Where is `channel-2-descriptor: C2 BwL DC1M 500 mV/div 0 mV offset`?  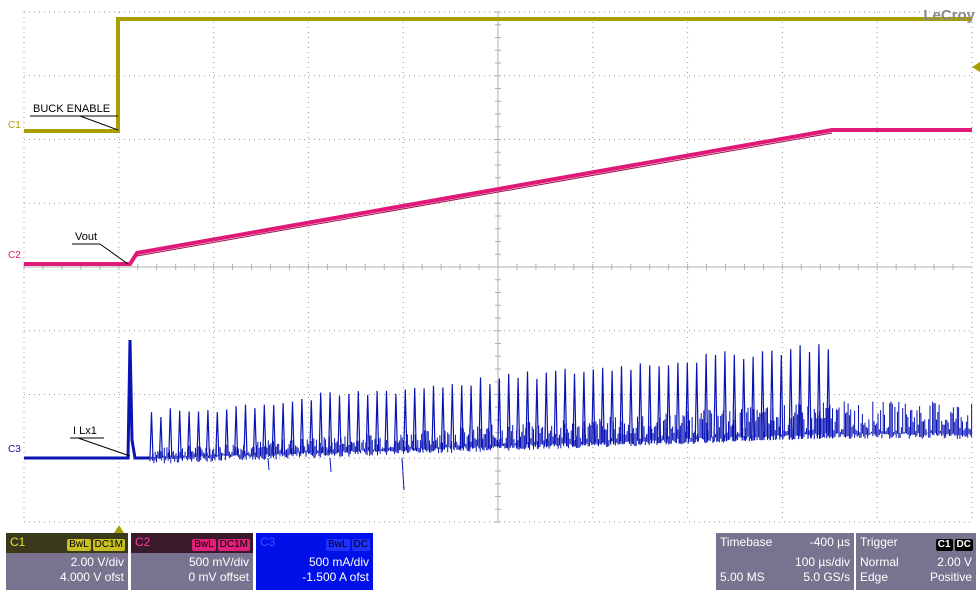 channel-2-descriptor: C2 BwL DC1M 500 mV/div 0 mV offset is located at coordinates (192, 561).